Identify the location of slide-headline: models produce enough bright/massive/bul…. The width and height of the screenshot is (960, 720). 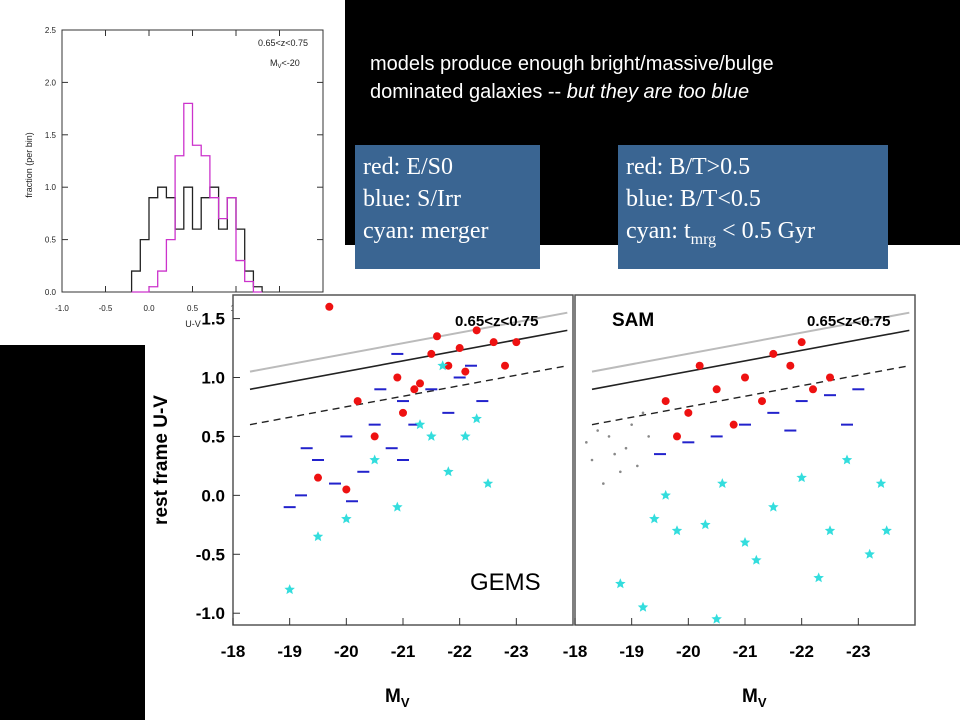
(660, 78).